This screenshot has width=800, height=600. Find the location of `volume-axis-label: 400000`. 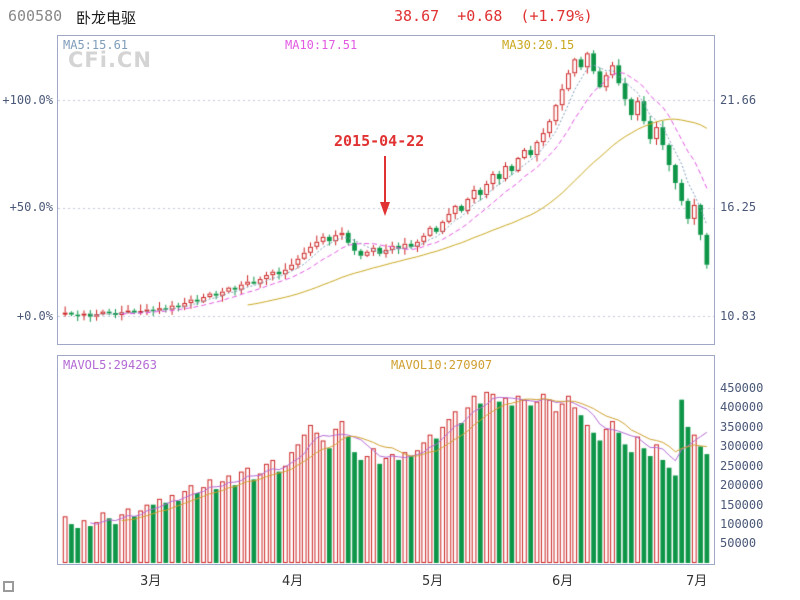

volume-axis-label: 400000 is located at coordinates (742, 407).